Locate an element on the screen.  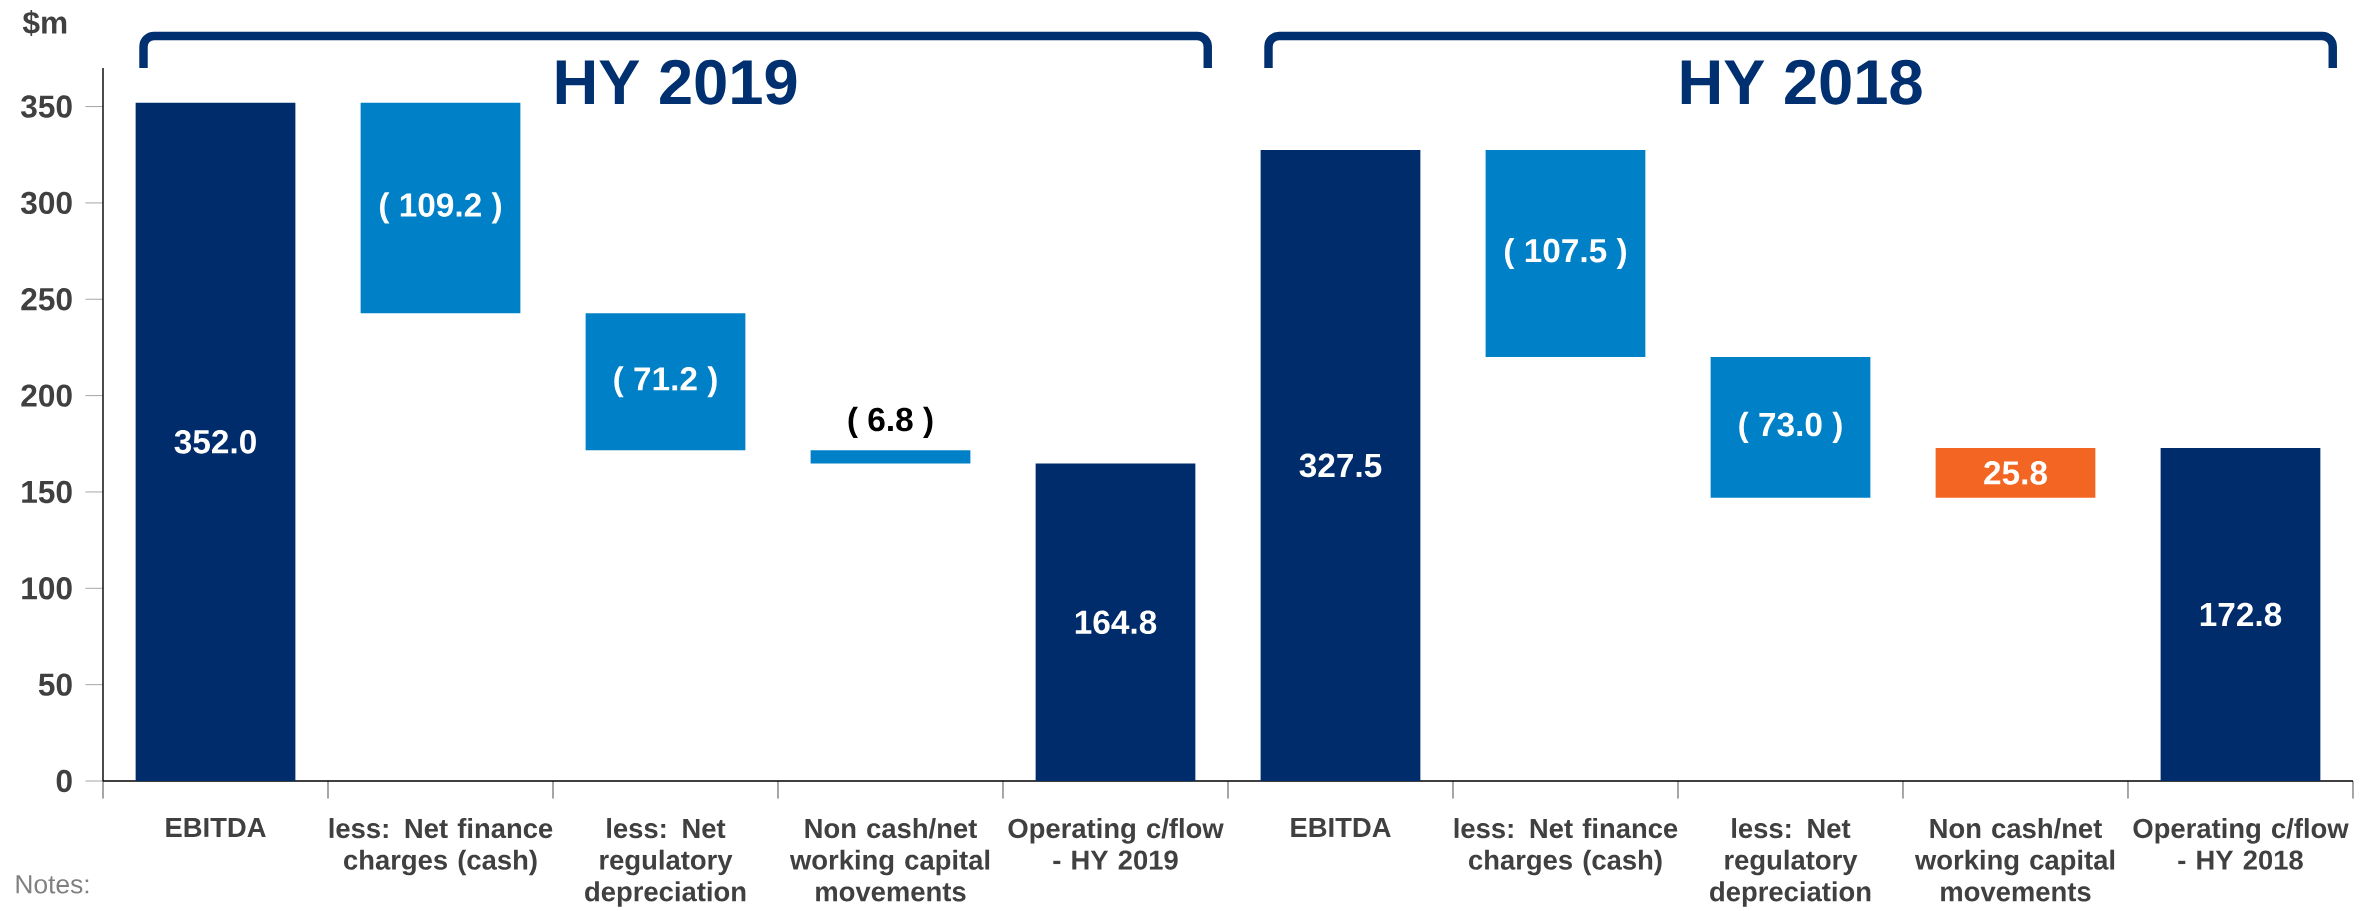
data-label: ( 71.2 ) is located at coordinates (665, 382).